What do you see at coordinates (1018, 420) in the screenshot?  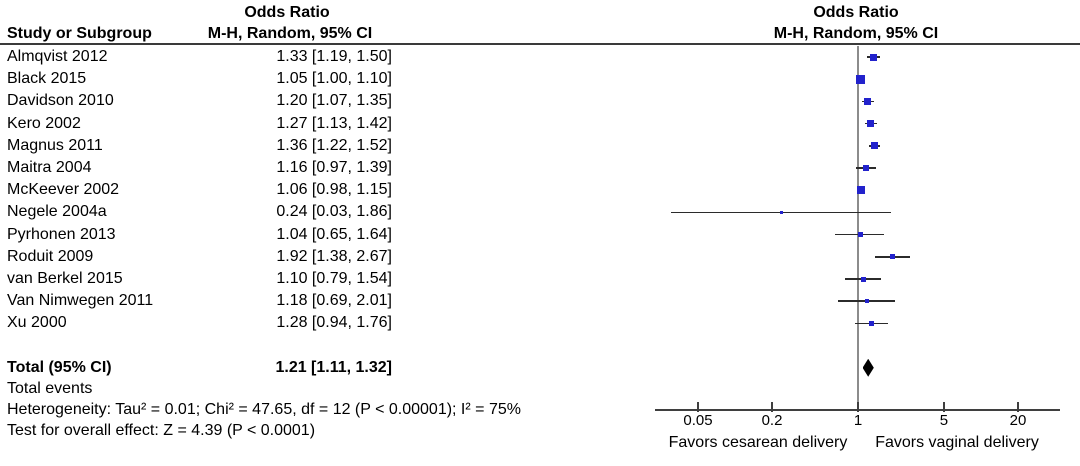 I see `axis-tick-label: 20` at bounding box center [1018, 420].